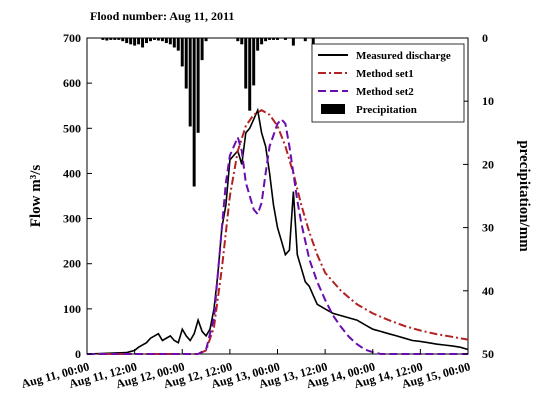 This screenshot has height=413, width=550. Describe the element at coordinates (488, 164) in the screenshot. I see `y2-tick-label: 20` at that location.